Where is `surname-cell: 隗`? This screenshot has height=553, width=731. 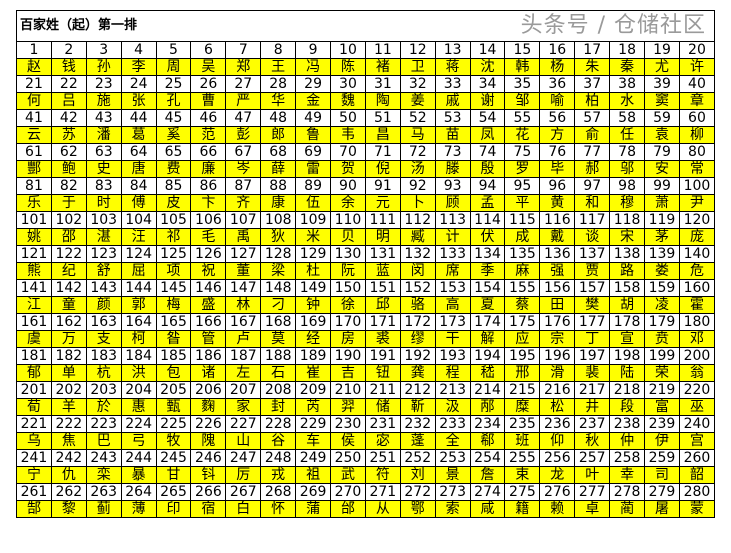
surname-cell: 隗 is located at coordinates (208, 441).